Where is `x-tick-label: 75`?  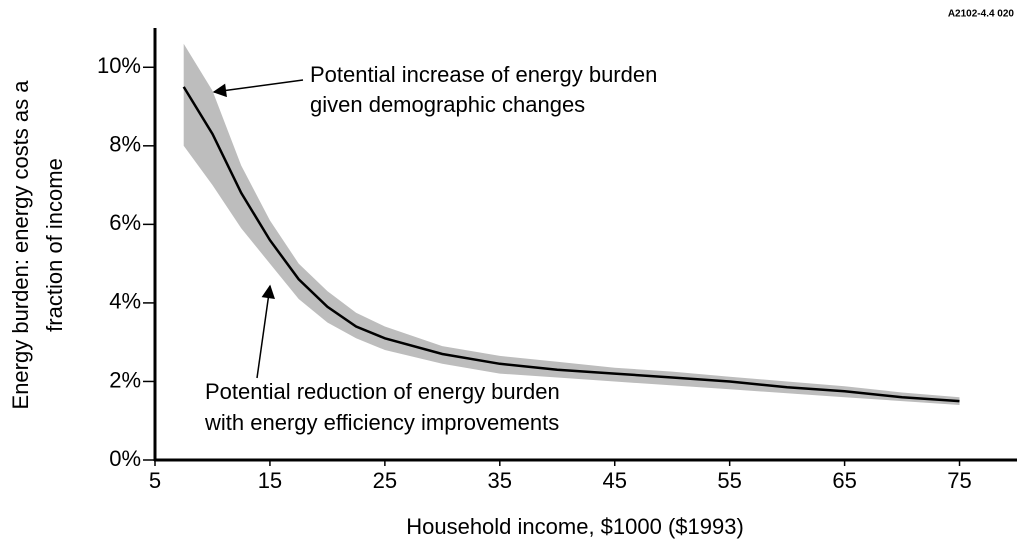
x-tick-label: 75 is located at coordinates (959, 480).